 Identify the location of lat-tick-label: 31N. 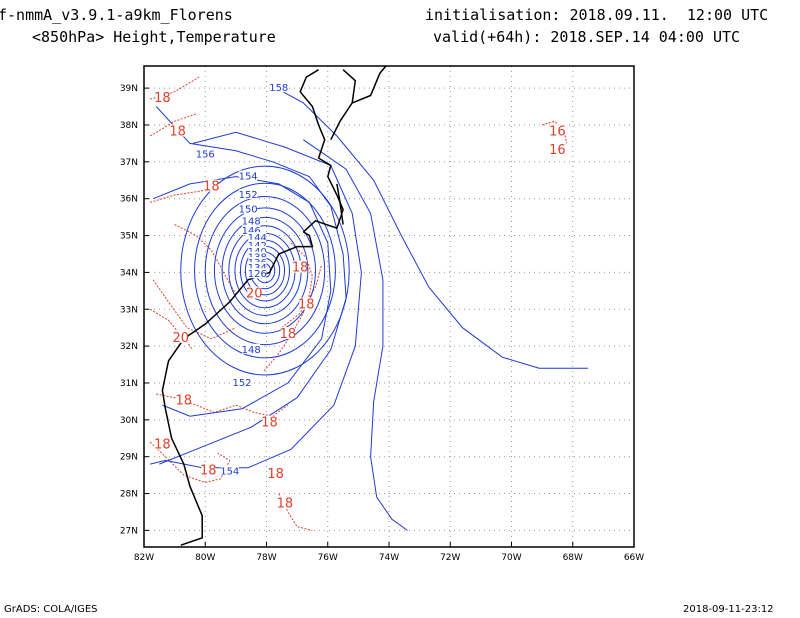
(129, 384).